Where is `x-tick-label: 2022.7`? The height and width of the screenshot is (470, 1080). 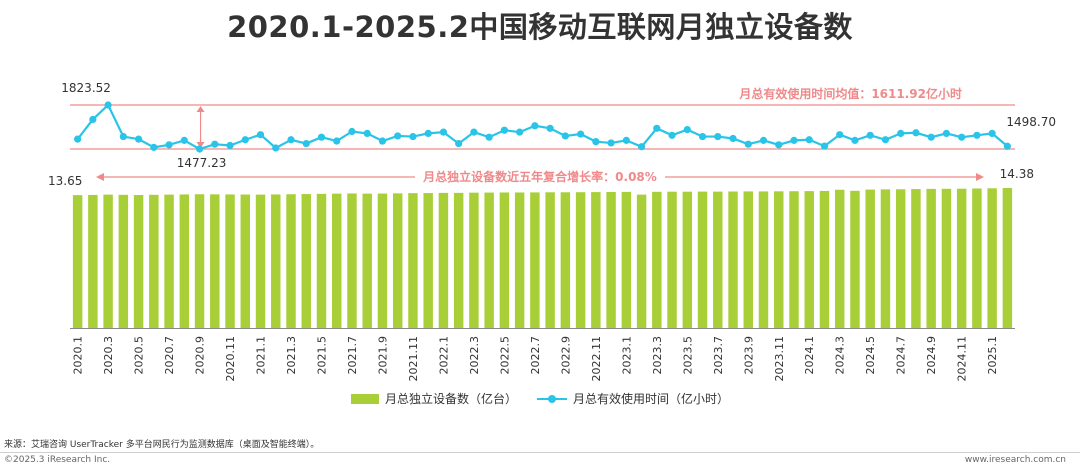
x-tick-label: 2022.7 is located at coordinates (535, 355).